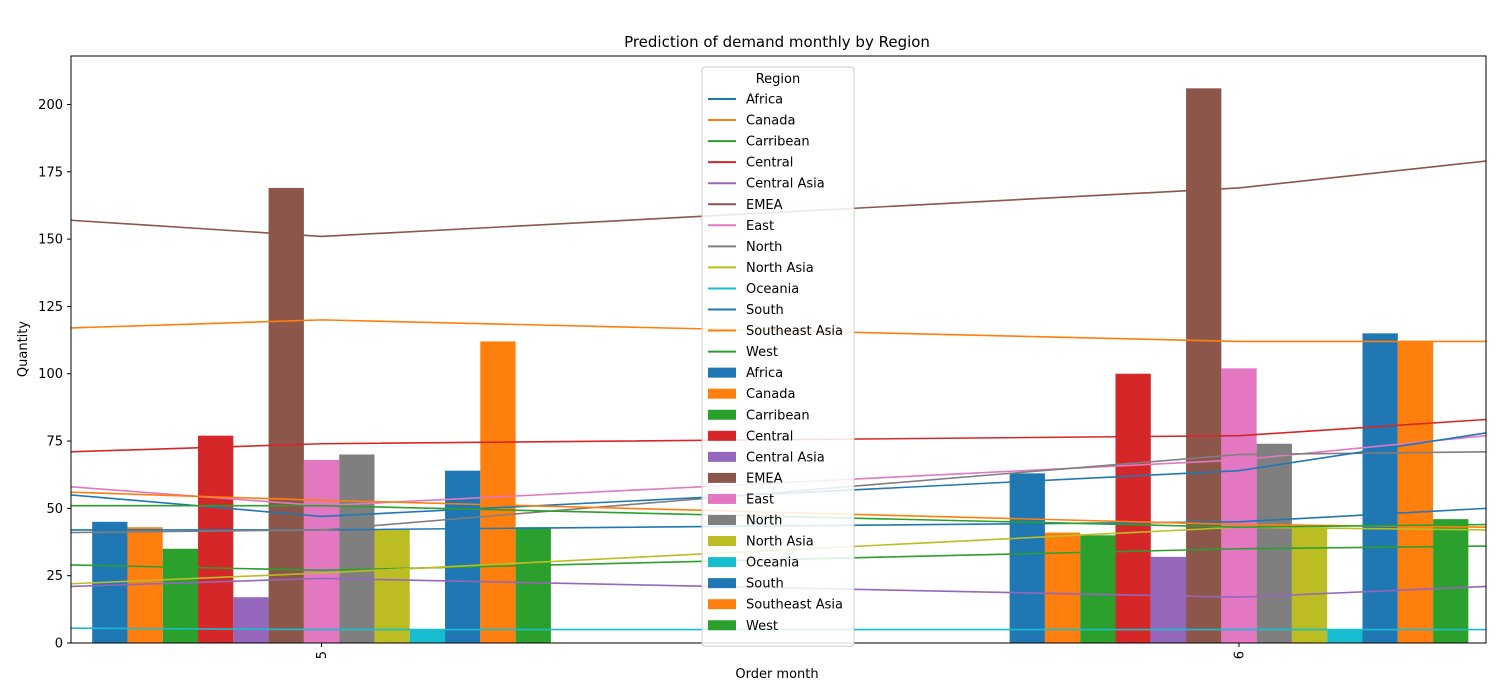 This screenshot has height=696, width=1500. Describe the element at coordinates (23, 349) in the screenshot. I see `y-axis-label: Quantity` at that location.